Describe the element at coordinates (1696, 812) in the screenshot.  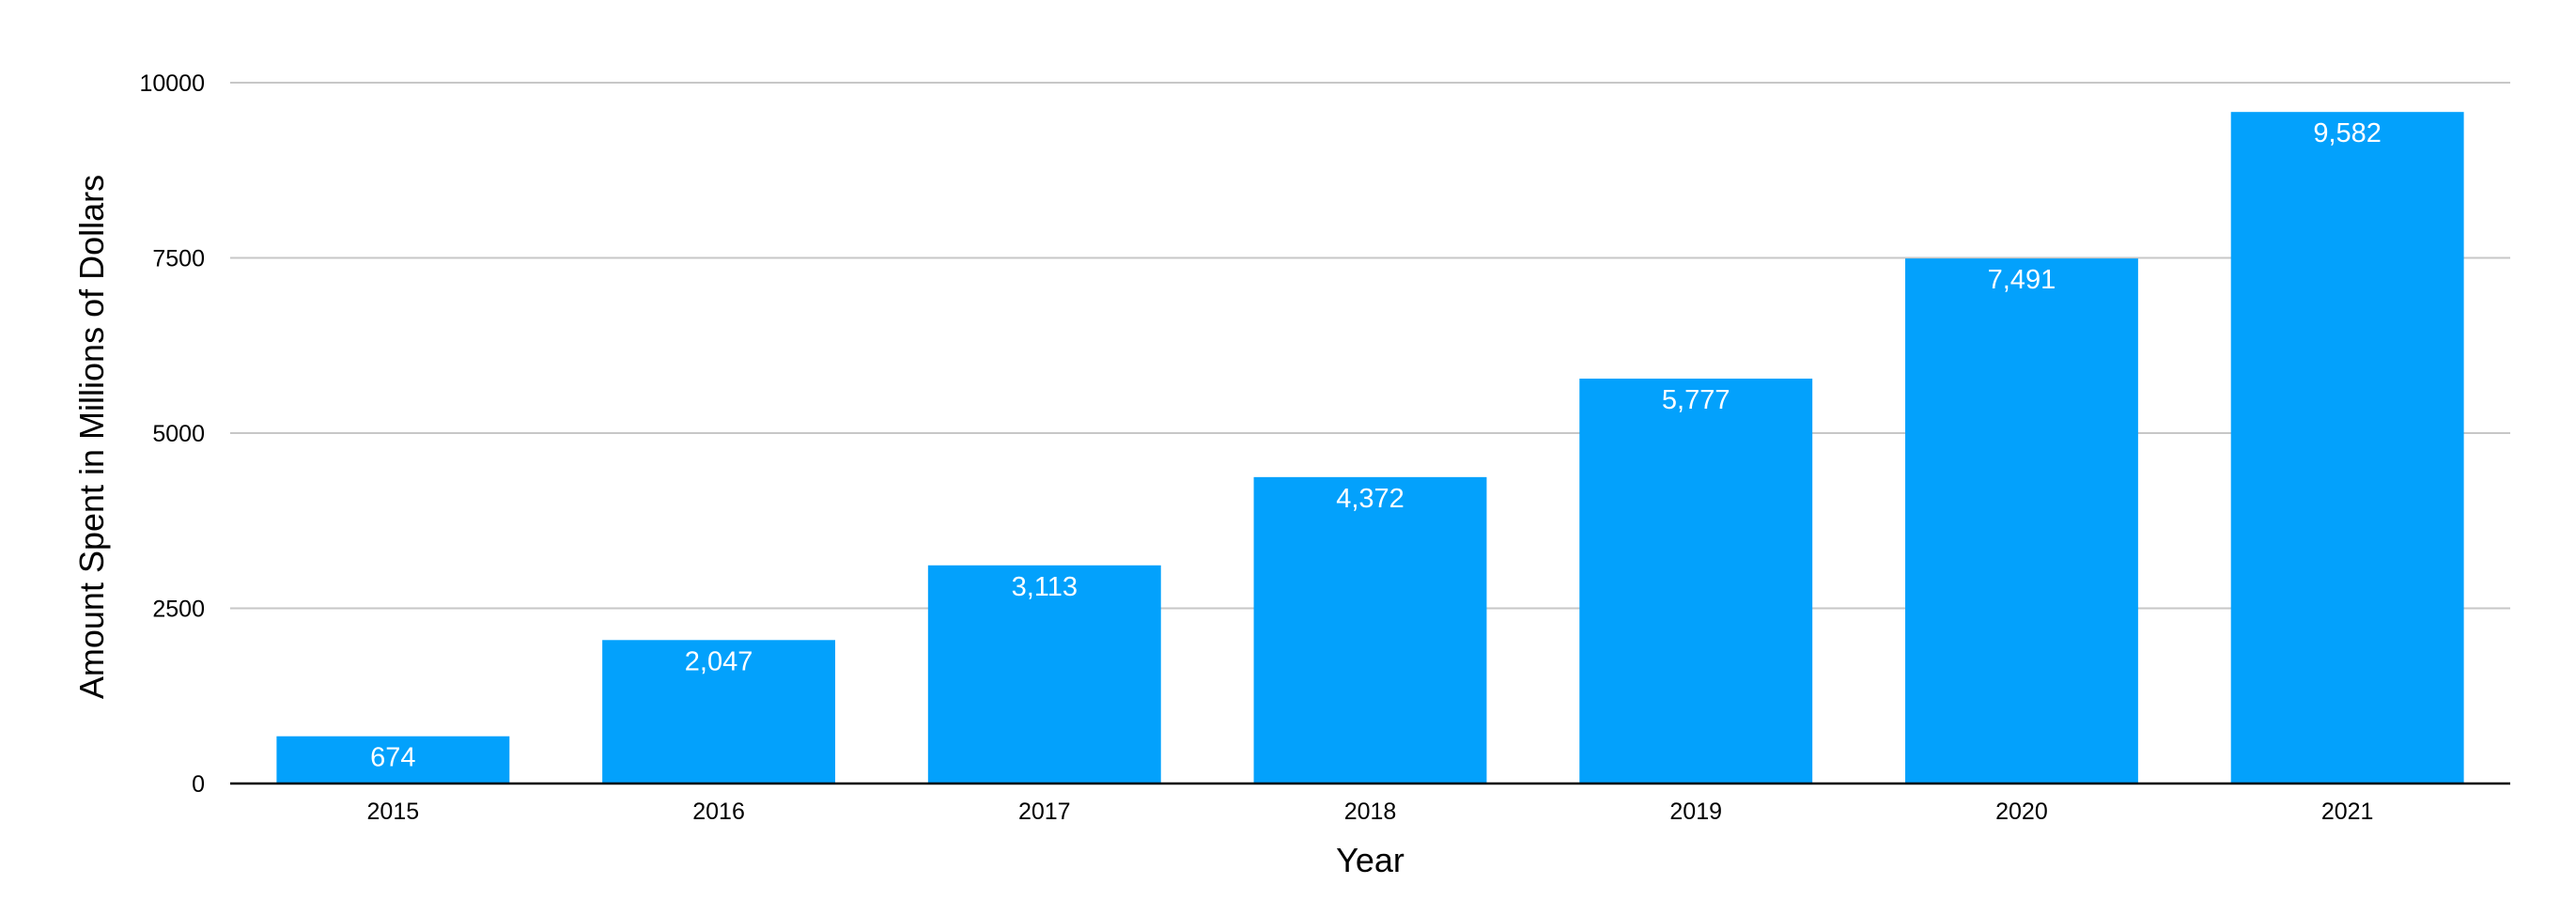
I see `x-tick-label: 2019` at that location.